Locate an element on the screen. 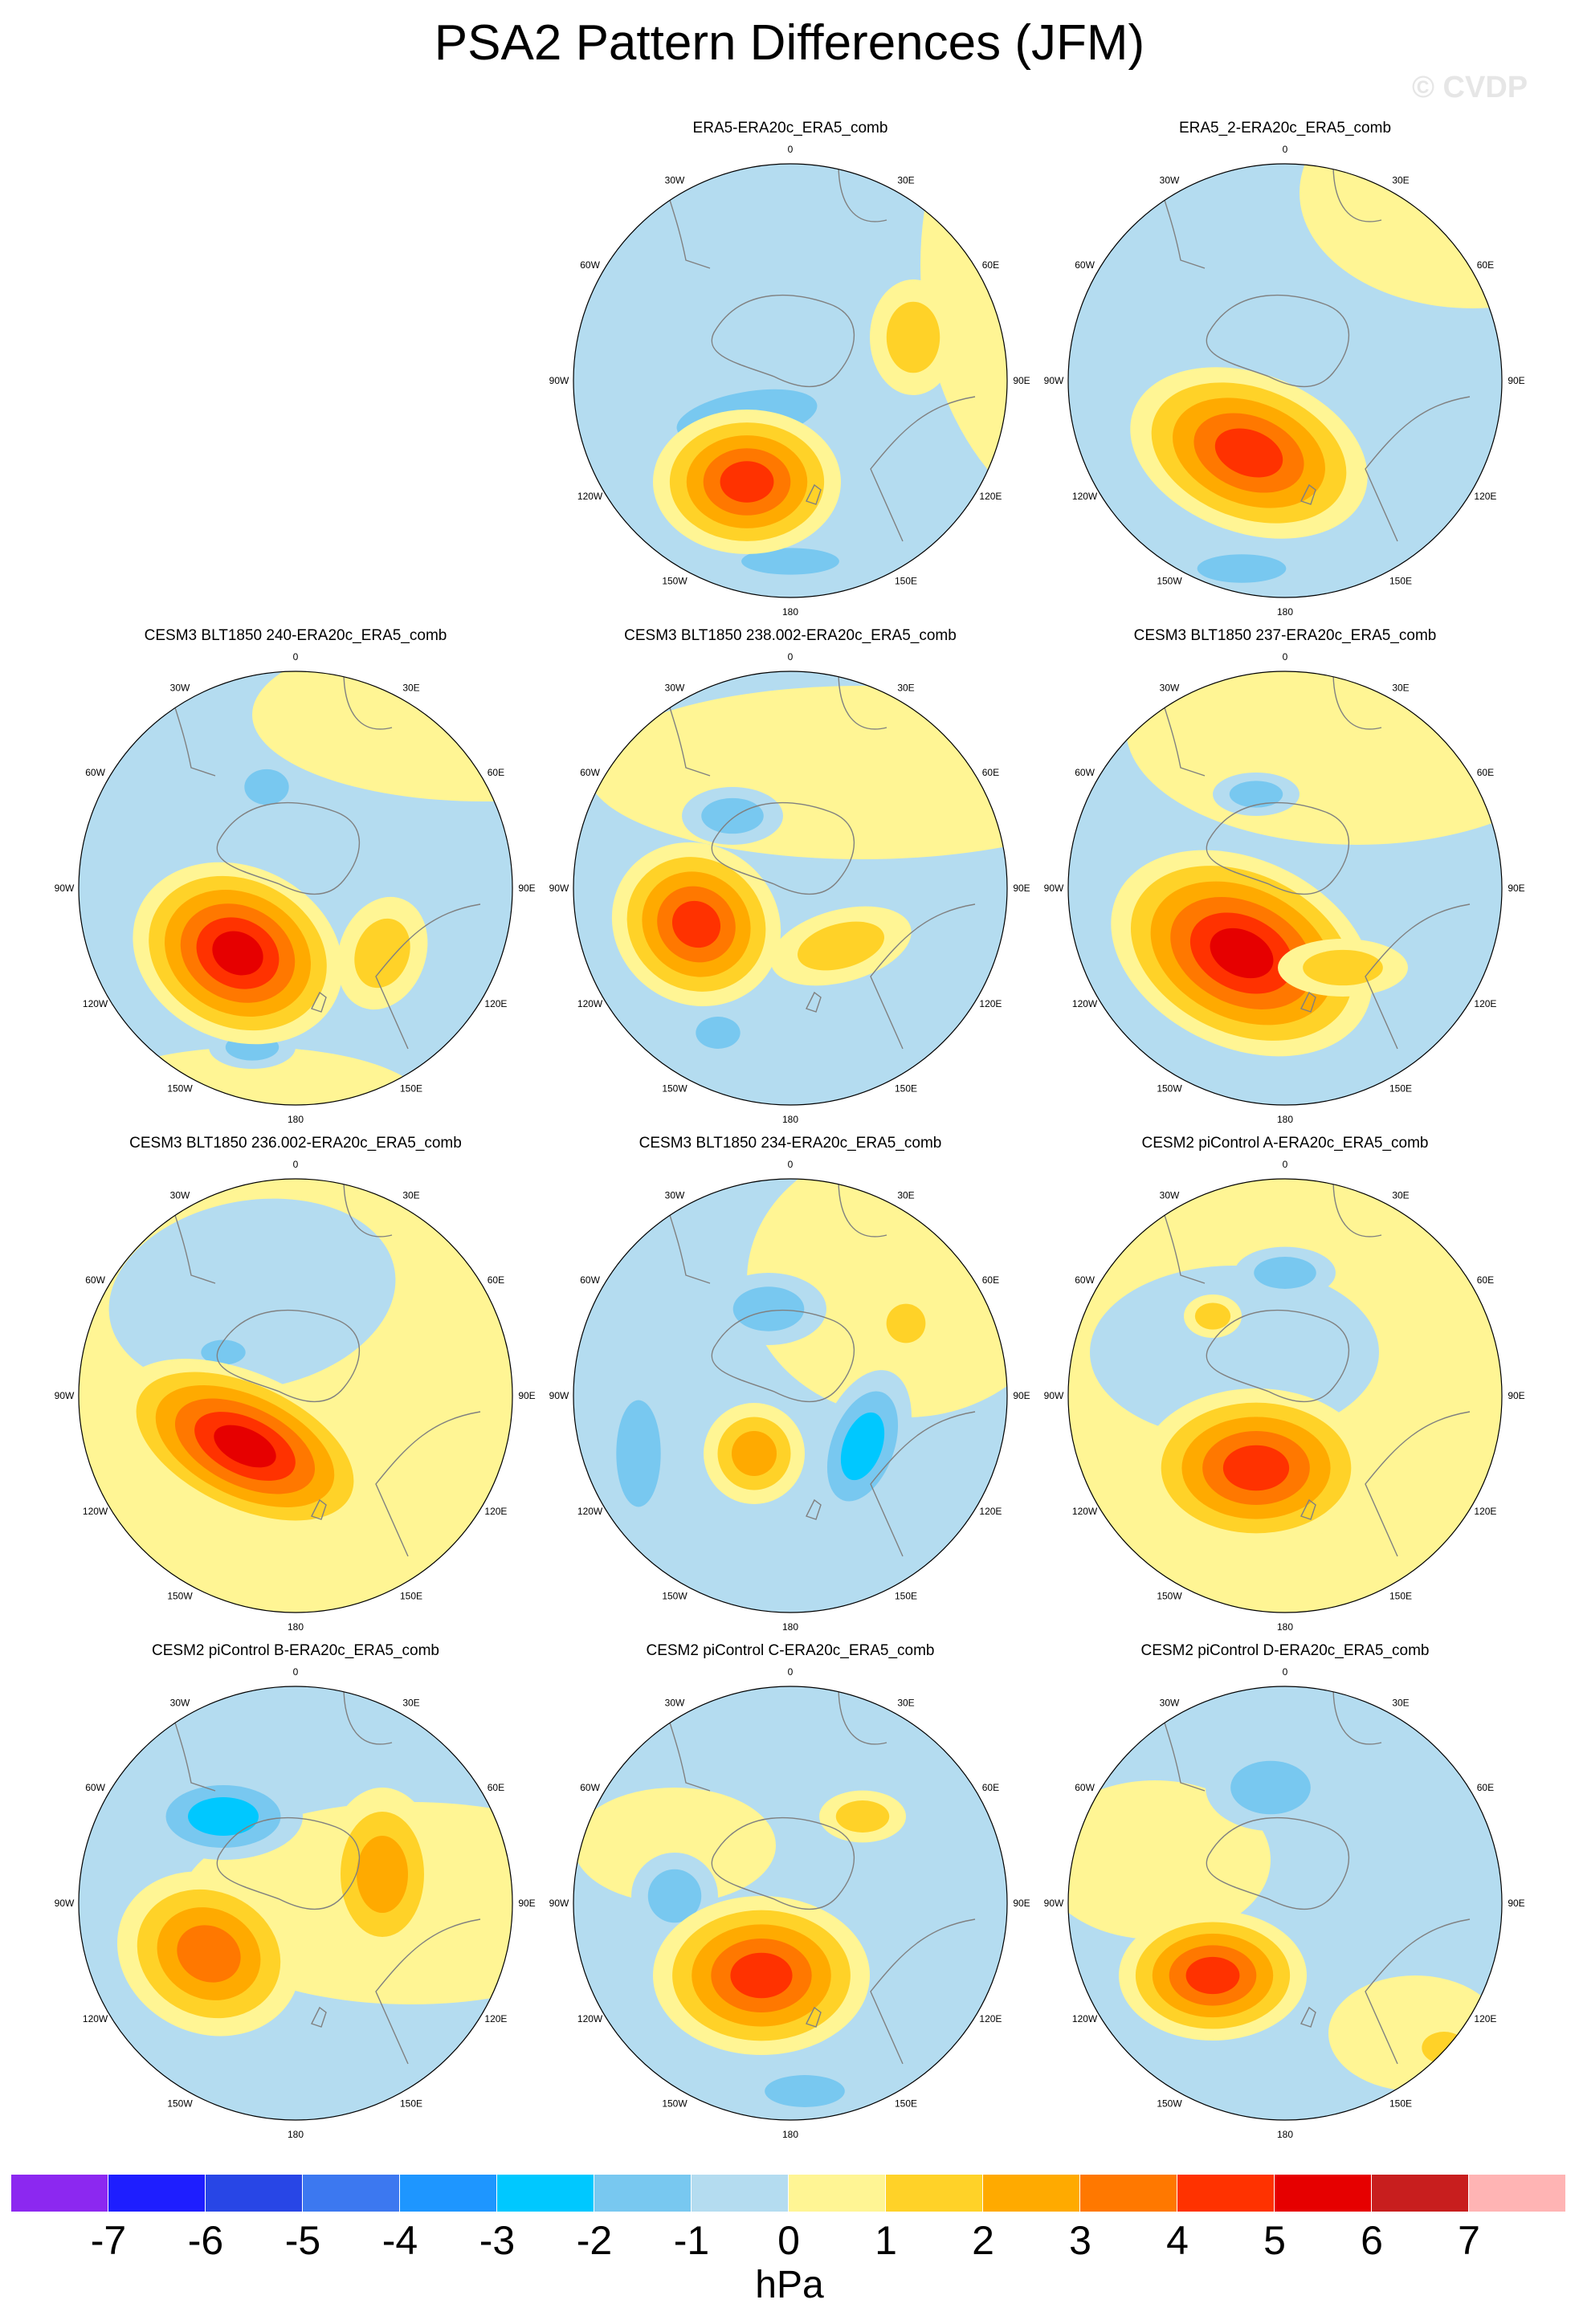 This screenshot has height=2324, width=1579. coastlines is located at coordinates (1313, 1876).